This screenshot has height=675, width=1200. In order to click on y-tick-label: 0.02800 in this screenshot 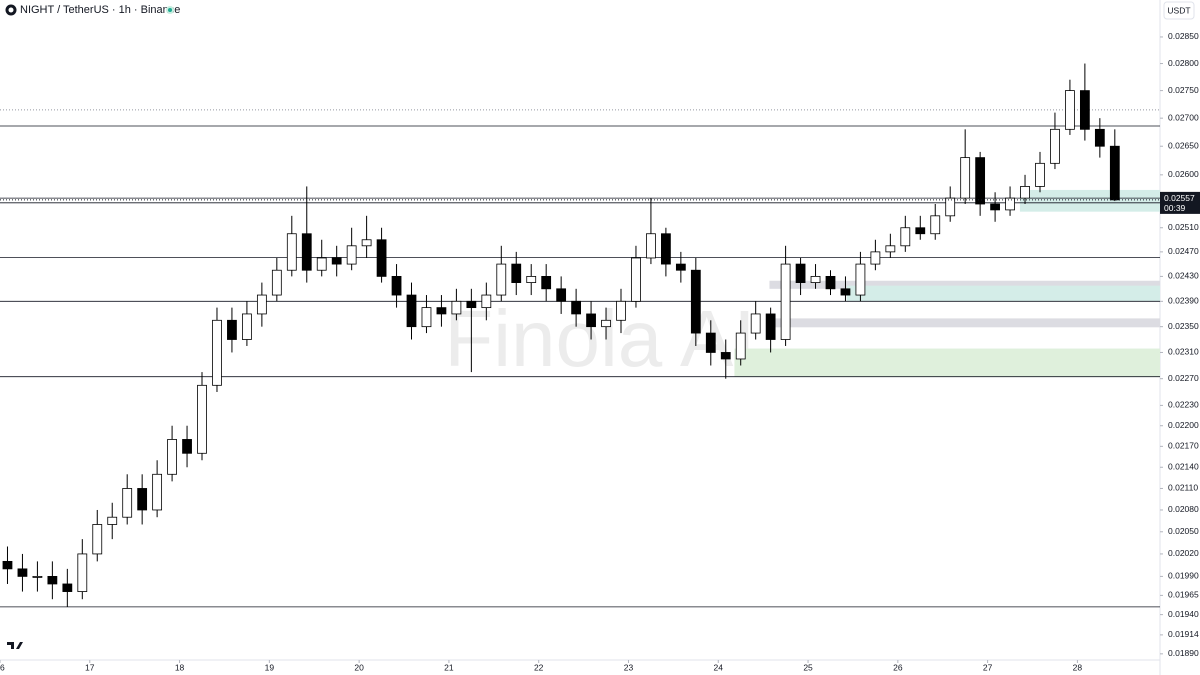, I will do `click(1183, 63)`.